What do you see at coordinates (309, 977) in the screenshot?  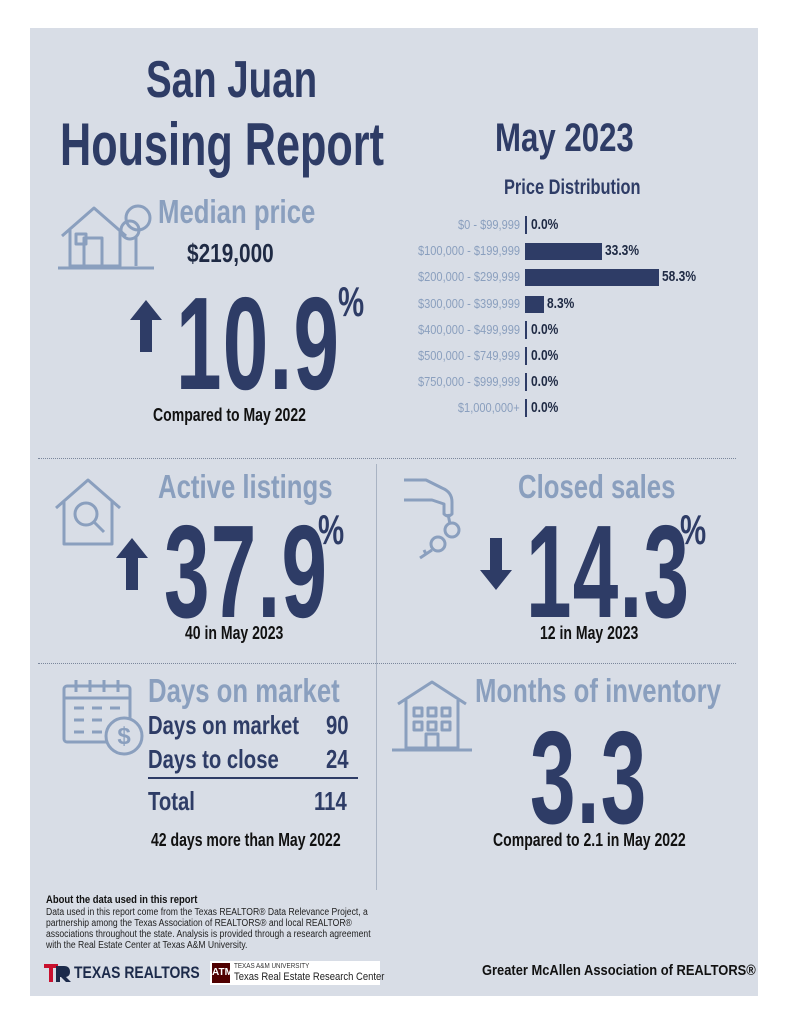 I see `tamu-center-label: Texas Real Estate Research Center` at bounding box center [309, 977].